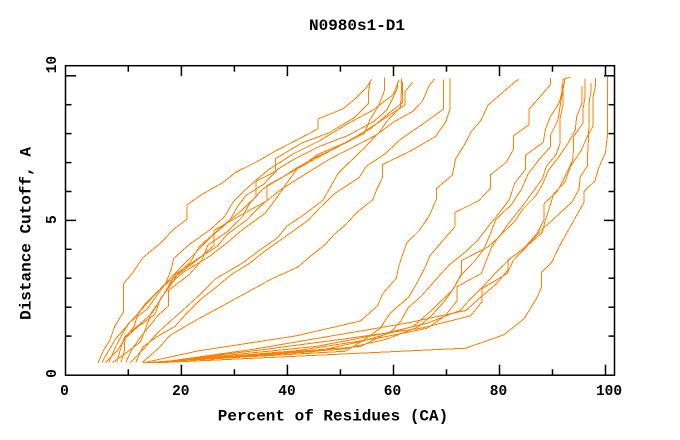 The width and height of the screenshot is (680, 440). I want to click on svg-text: 10, so click(53, 64).